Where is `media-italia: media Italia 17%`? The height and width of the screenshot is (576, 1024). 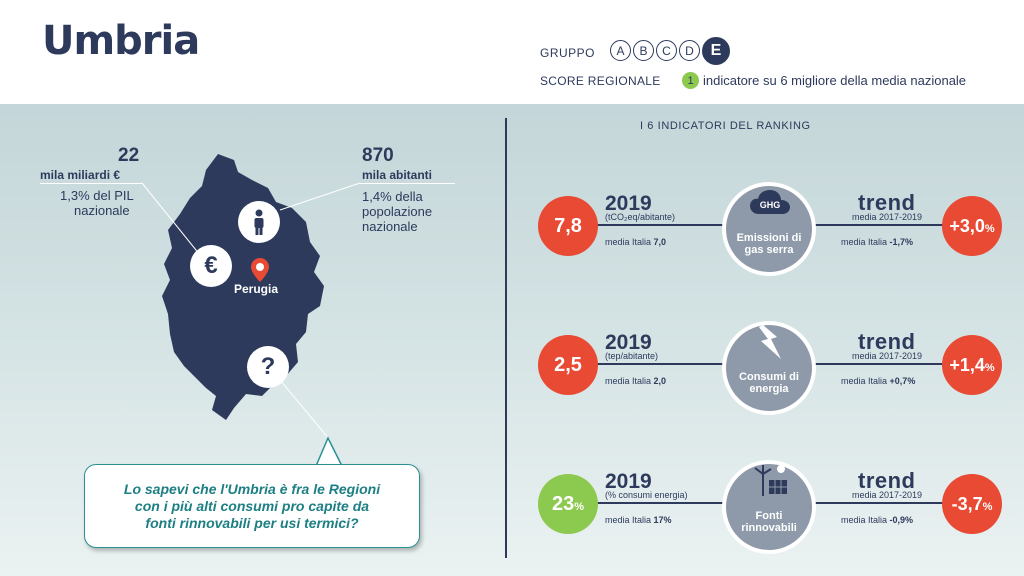
media-italia: media Italia 17% is located at coordinates (638, 520).